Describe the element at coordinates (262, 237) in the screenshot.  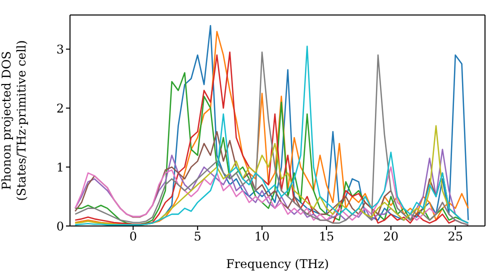
I see `x-tick-label: 10` at that location.